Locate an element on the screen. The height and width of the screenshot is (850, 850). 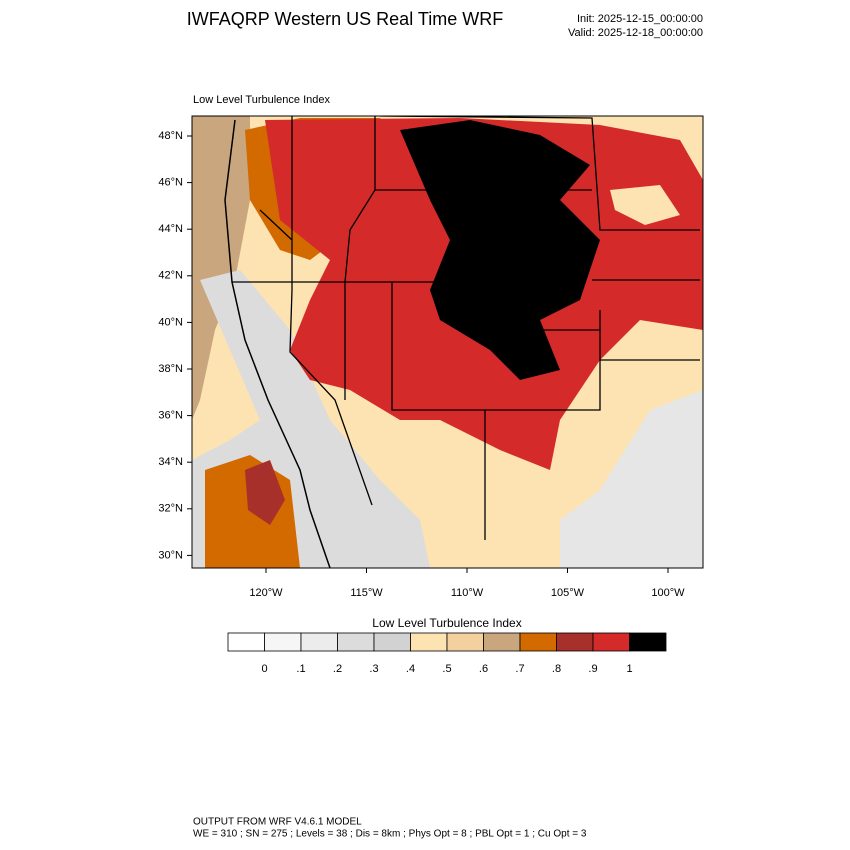
lat-label: 46°N is located at coordinates (170, 183).